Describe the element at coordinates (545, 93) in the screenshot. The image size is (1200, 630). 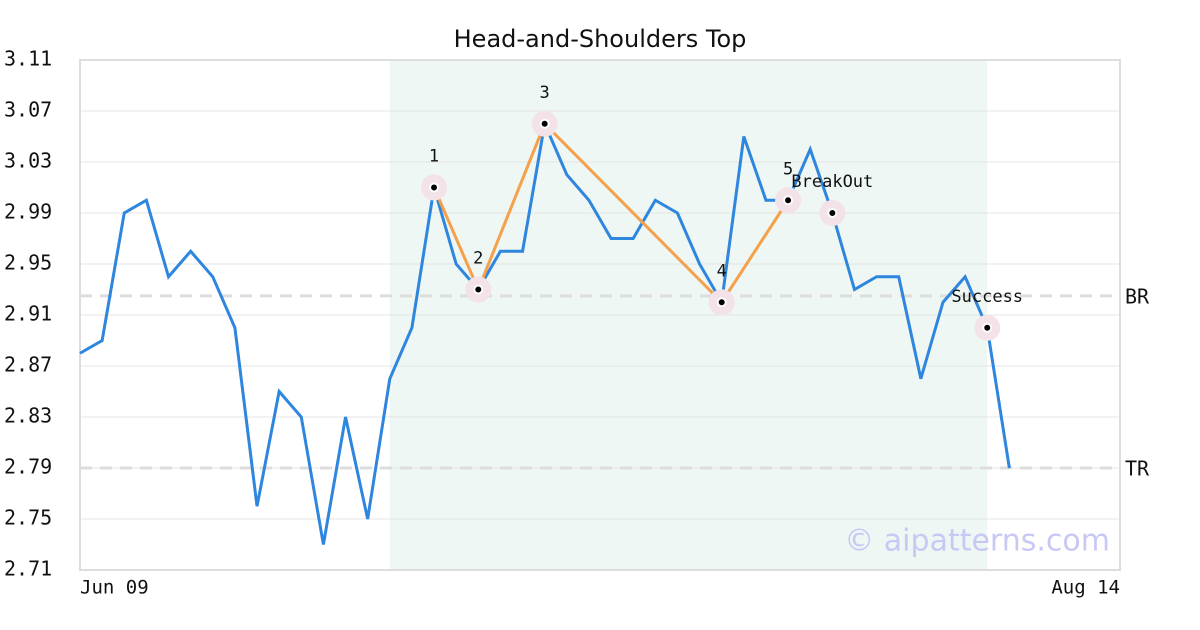
I see `pattern-point-label: 3` at that location.